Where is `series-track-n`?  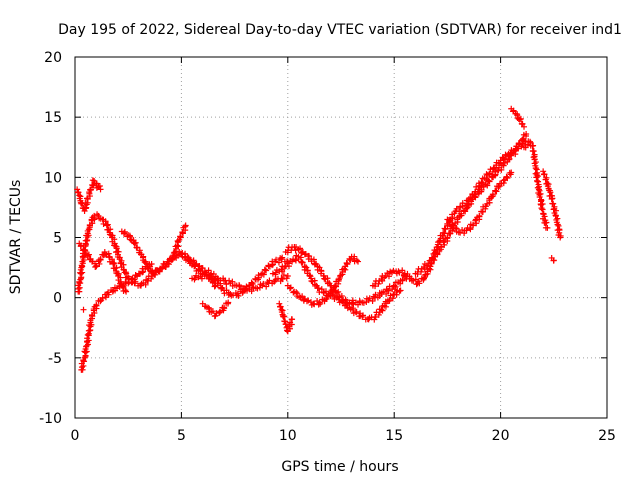
series-track-n is located at coordinates (480, 203).